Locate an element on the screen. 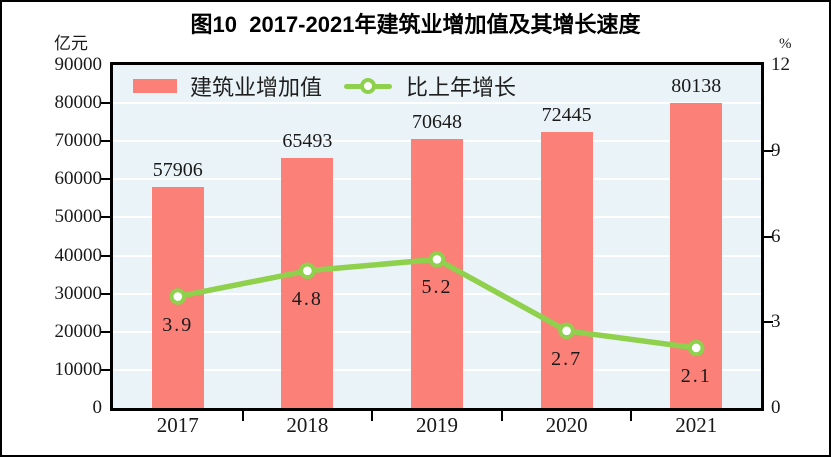  left-axis-tick-label: 0 is located at coordinates (97, 407).